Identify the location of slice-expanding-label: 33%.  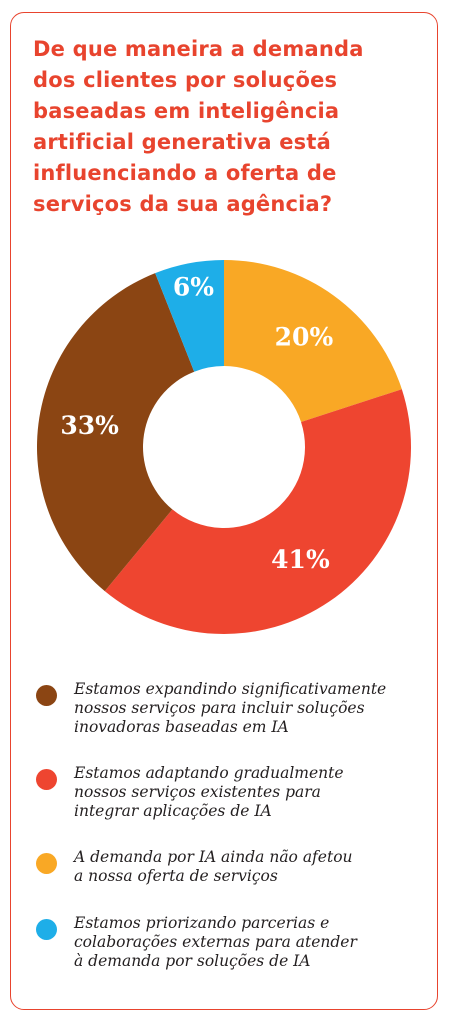
(89, 425).